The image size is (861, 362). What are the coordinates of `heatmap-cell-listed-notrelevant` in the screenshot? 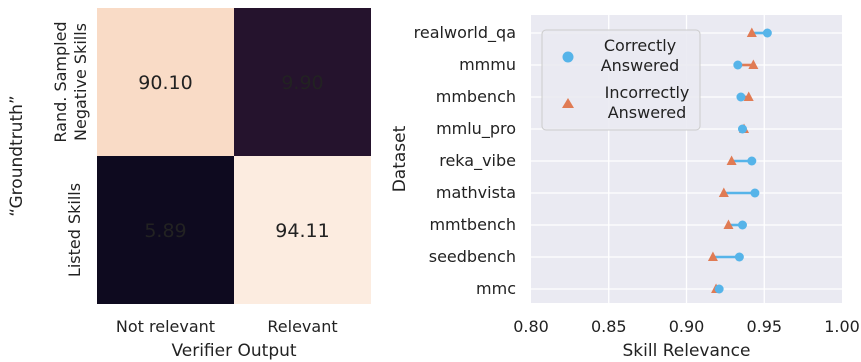 It's located at (165, 230).